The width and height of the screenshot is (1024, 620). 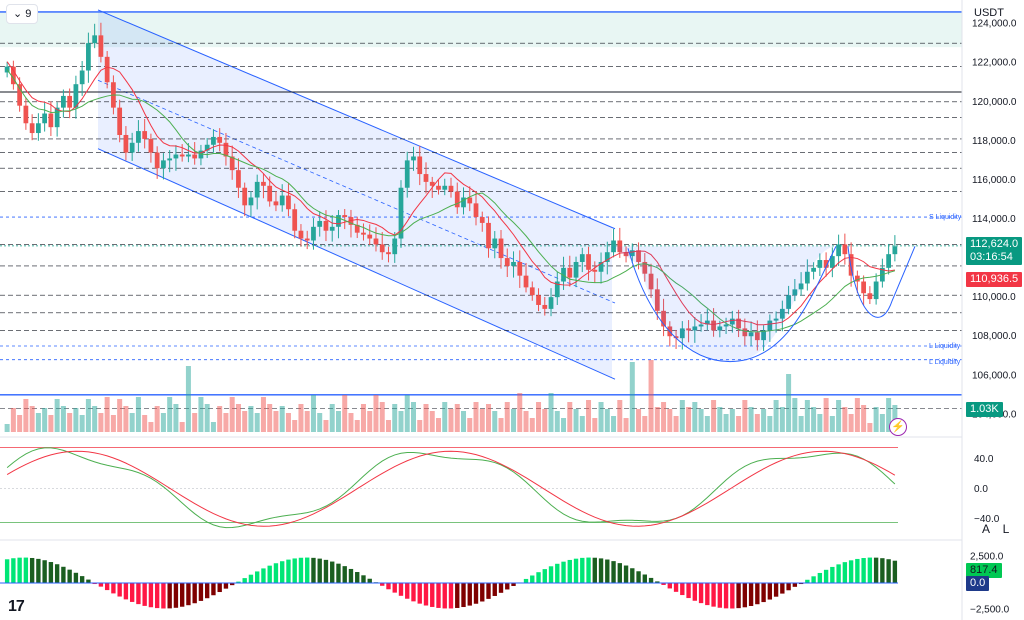 What do you see at coordinates (898, 427) in the screenshot?
I see `lightning-icon: ⚡` at bounding box center [898, 427].